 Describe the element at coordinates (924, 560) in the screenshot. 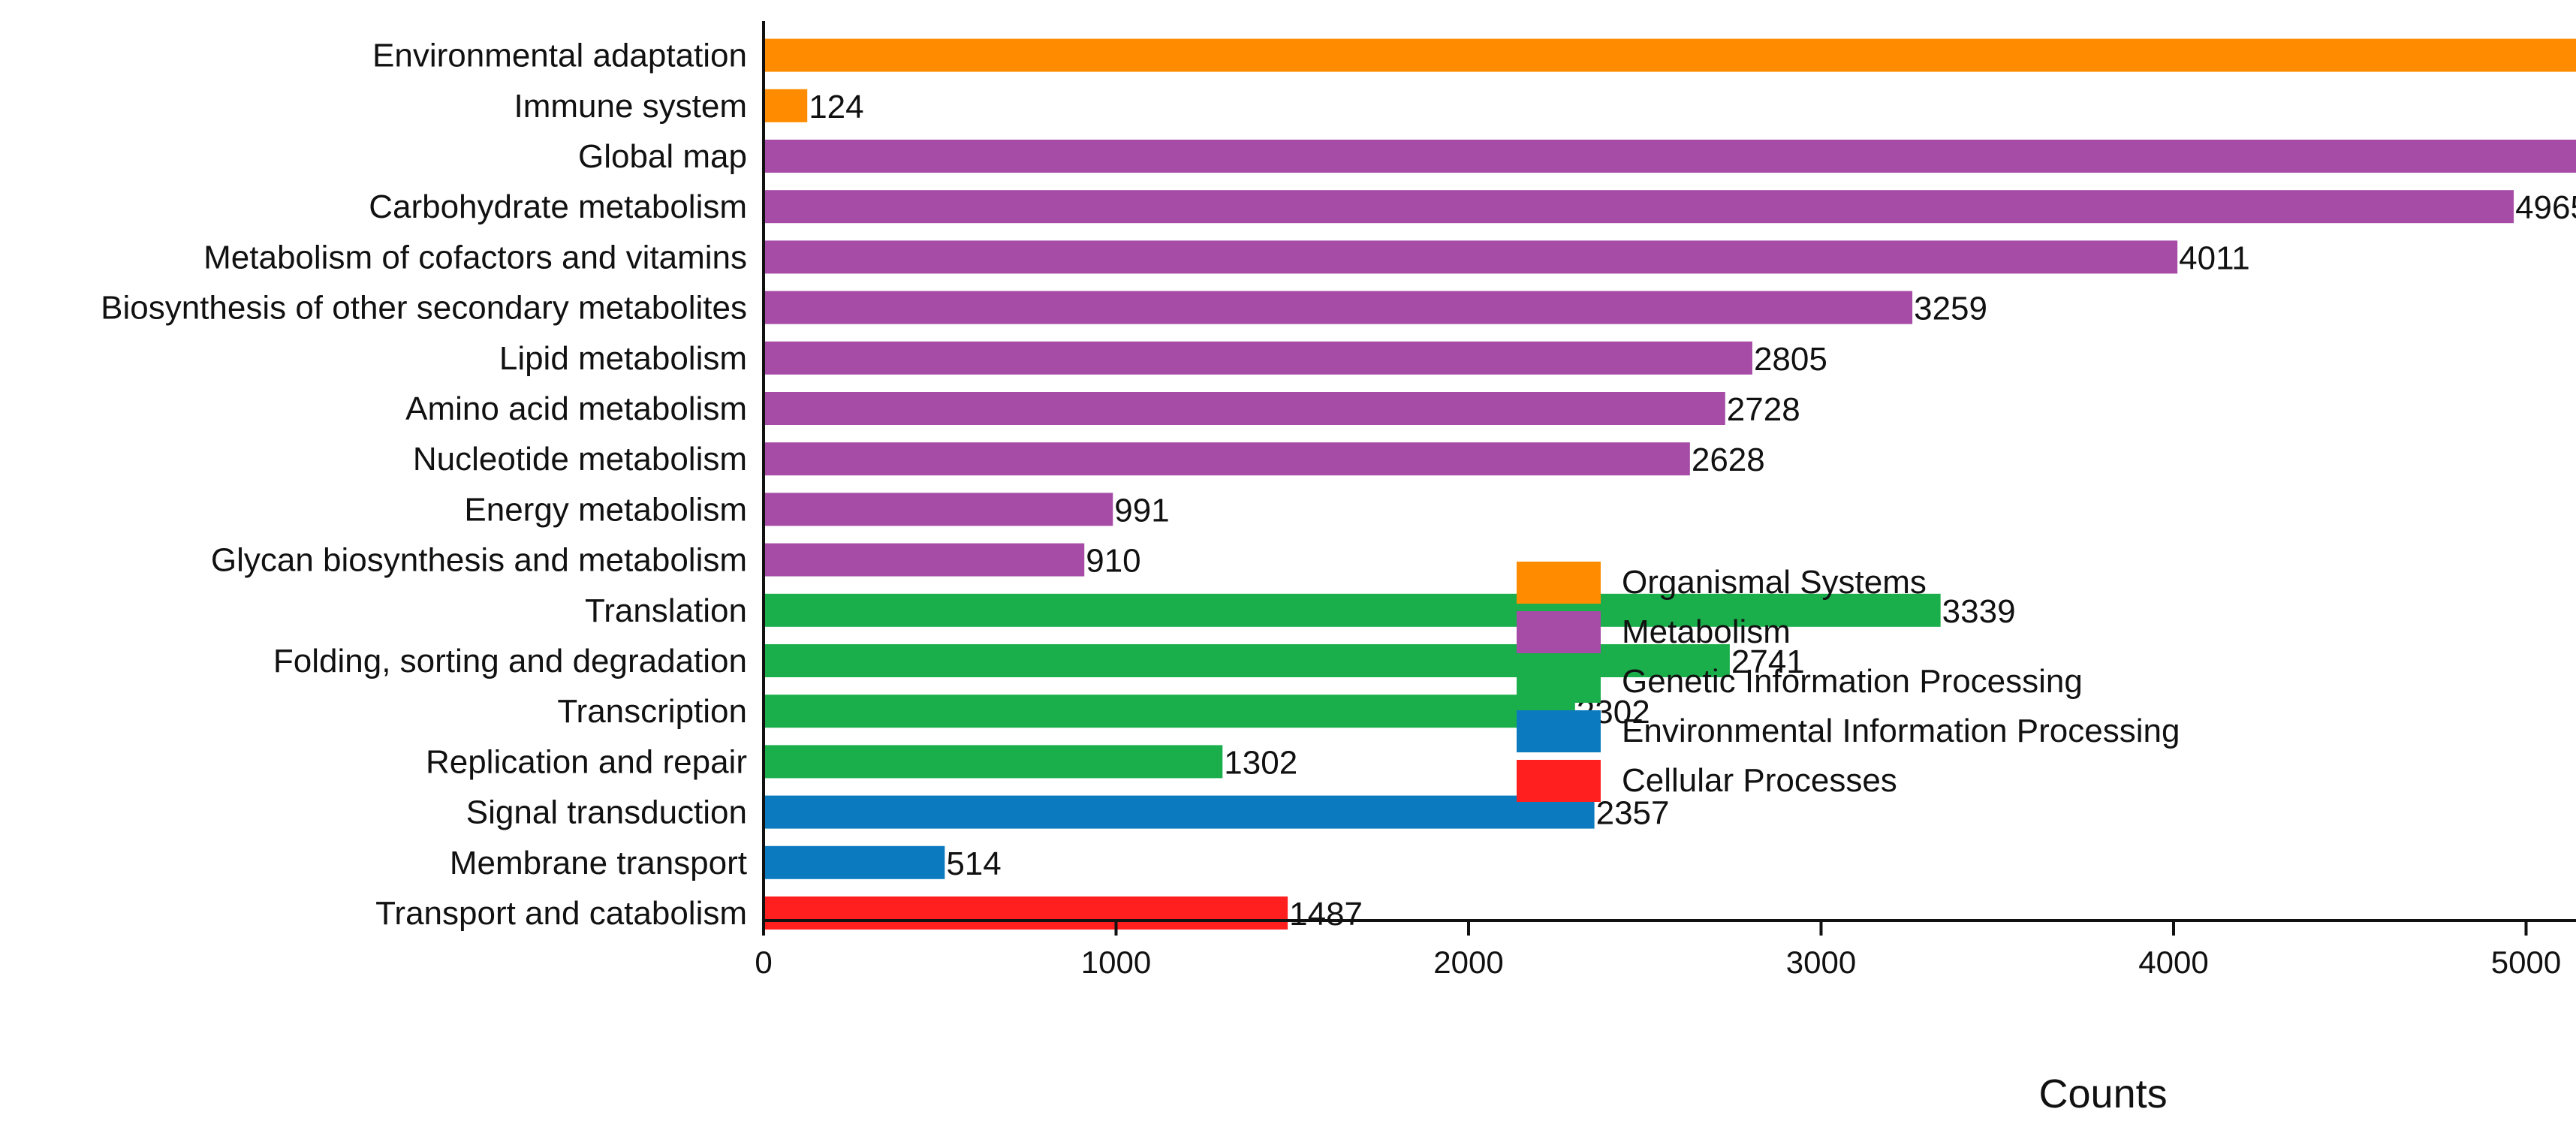

I see `bar-glycan-biosynthesis-and-metabolism` at that location.